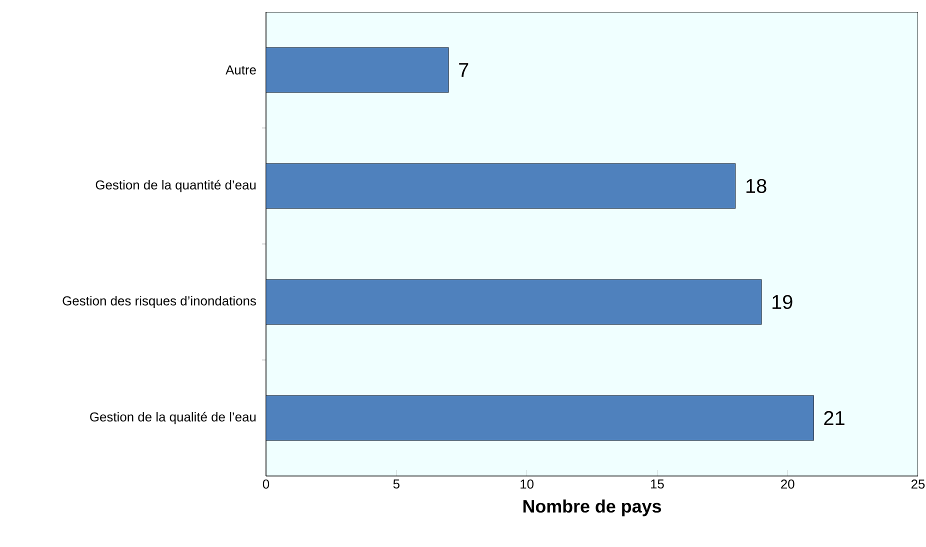  What do you see at coordinates (787, 484) in the screenshot?
I see `x-tick-label: 20` at bounding box center [787, 484].